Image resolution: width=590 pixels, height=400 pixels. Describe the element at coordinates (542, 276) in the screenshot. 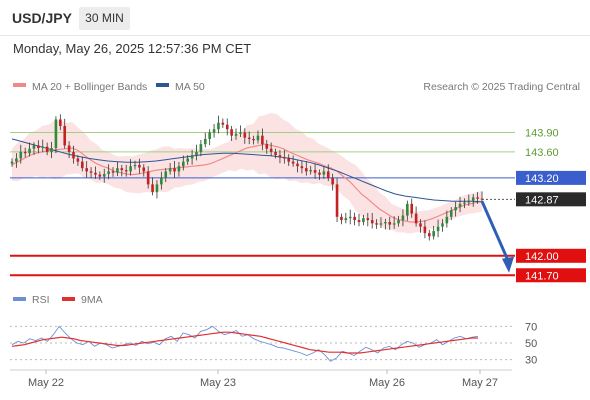

I see `support-label: 141.70` at that location.